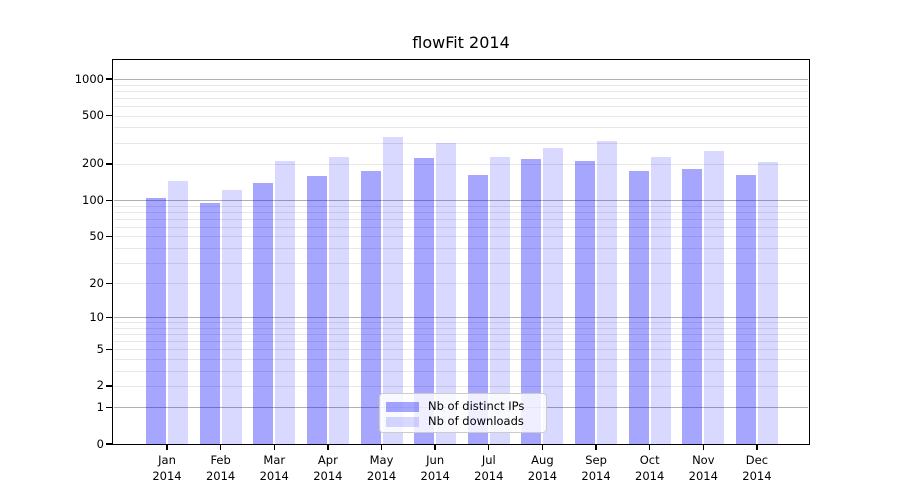  What do you see at coordinates (650, 468) in the screenshot?
I see `x-tick-label-oct: Oct 2014` at bounding box center [650, 468].